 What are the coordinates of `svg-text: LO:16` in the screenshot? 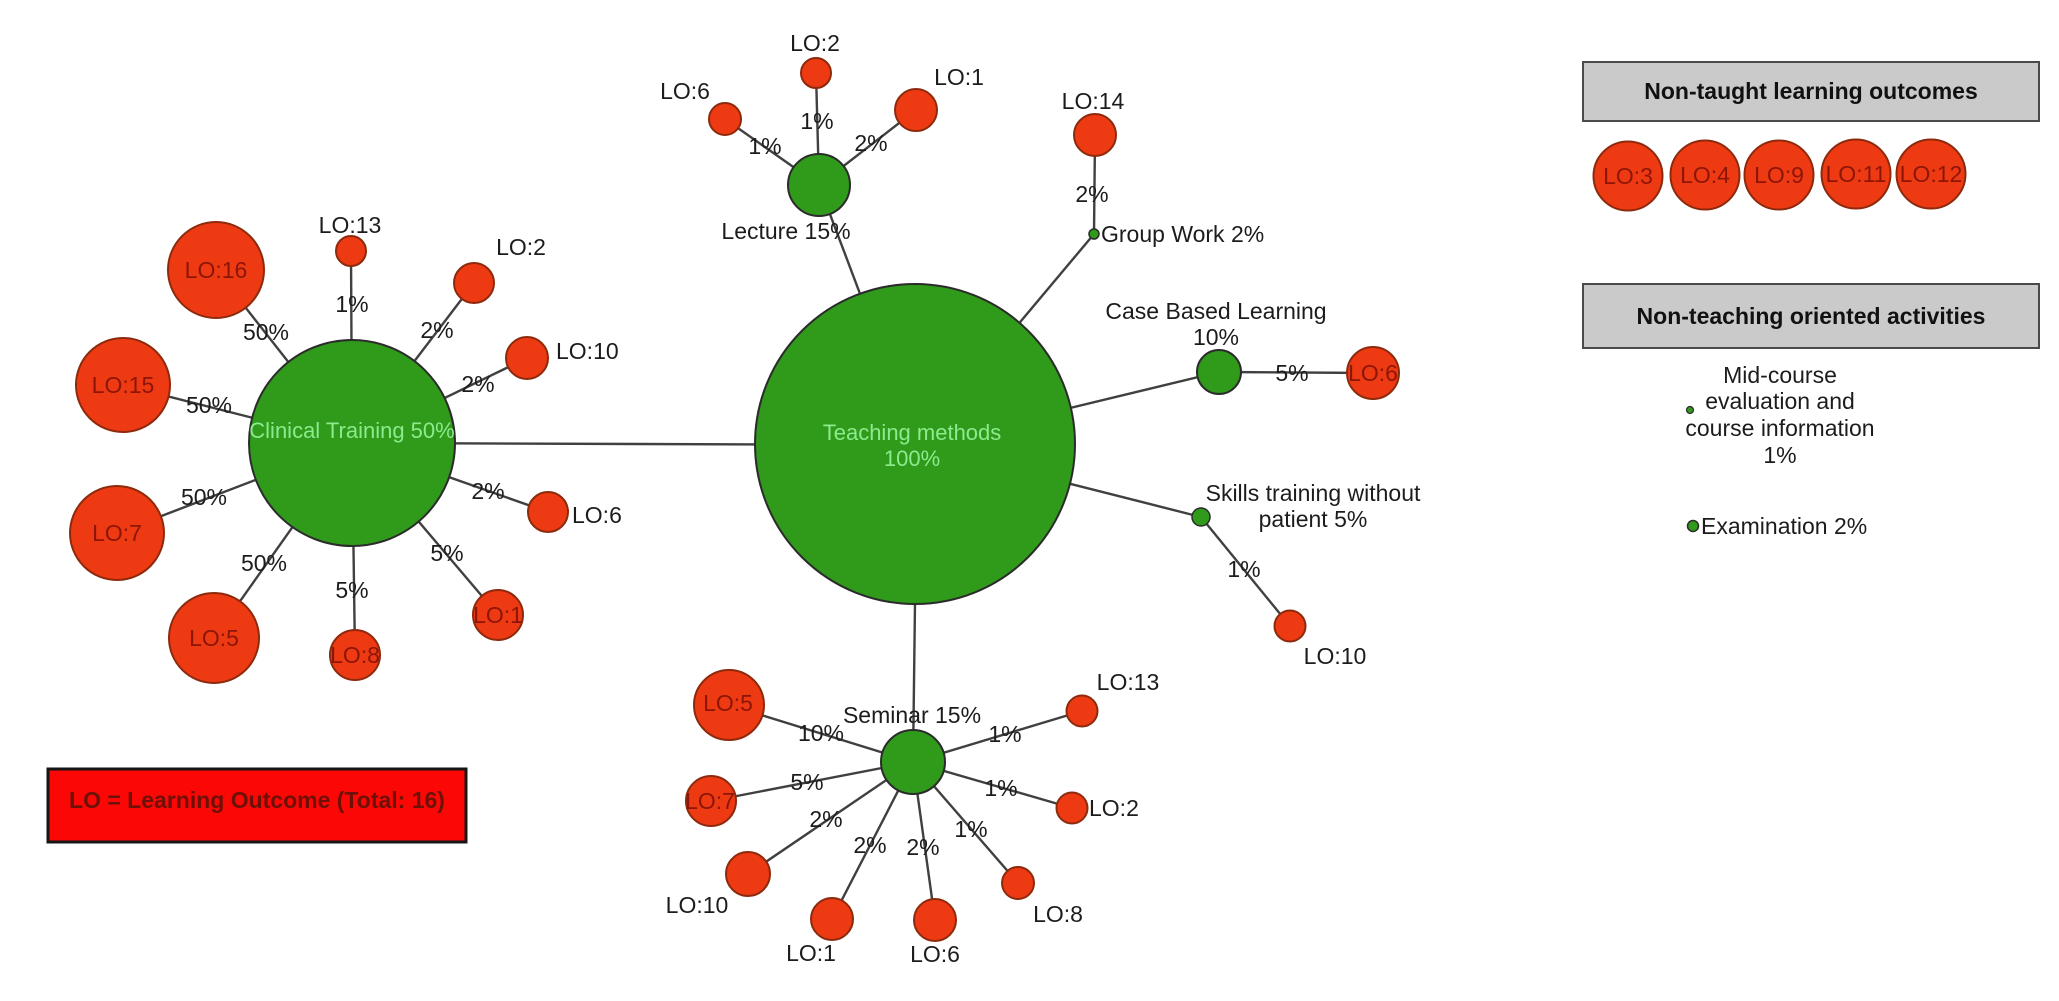 It's located at (216, 270).